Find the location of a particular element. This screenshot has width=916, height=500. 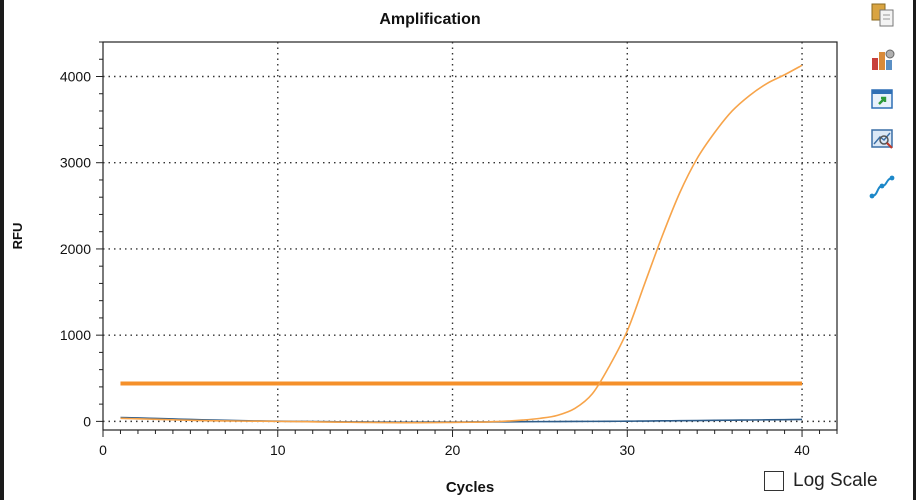

export-button is located at coordinates (883, 99).